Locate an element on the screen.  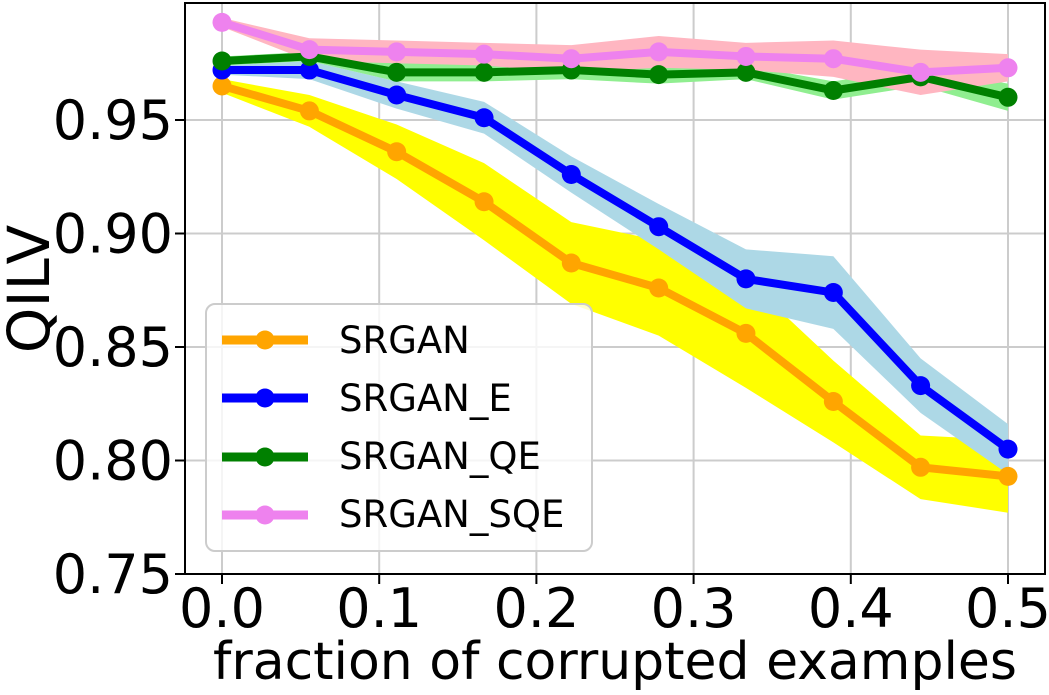
legend-item-srgan: SRGAN is located at coordinates (399, 340).